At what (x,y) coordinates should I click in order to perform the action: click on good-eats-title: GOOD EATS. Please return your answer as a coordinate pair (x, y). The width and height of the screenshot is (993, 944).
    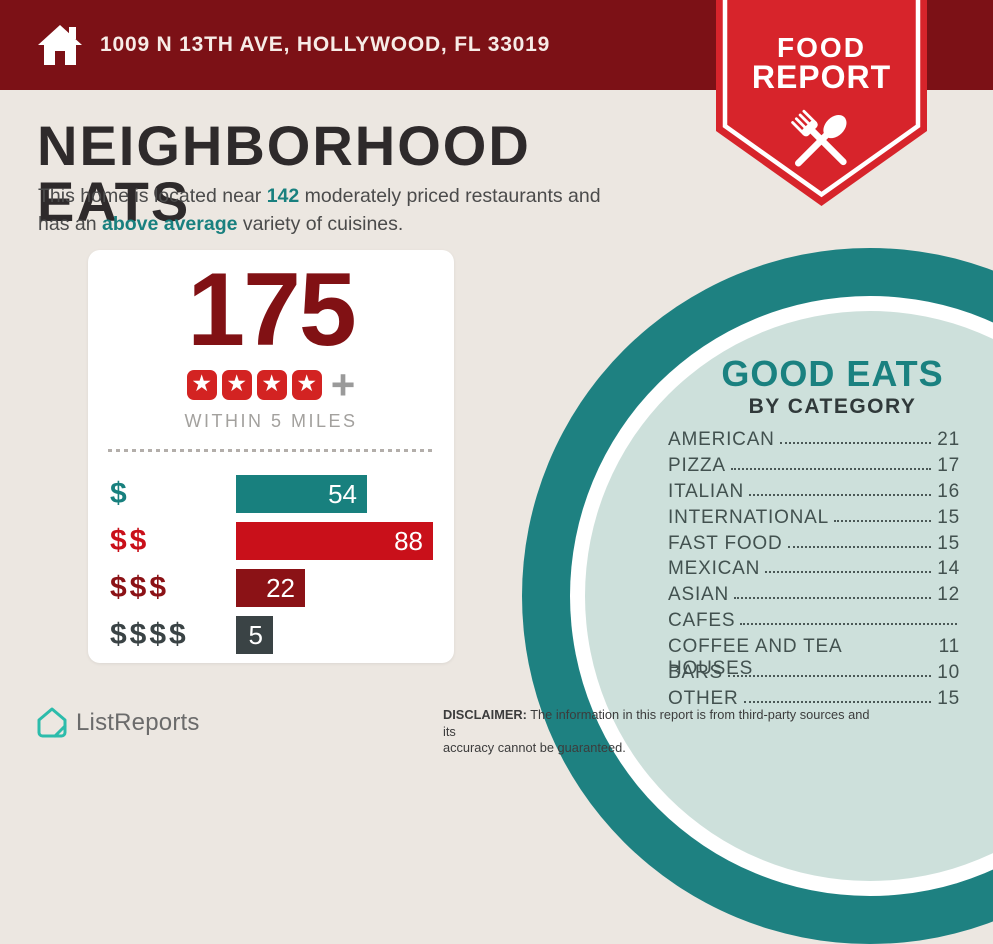
    Looking at the image, I should click on (832, 373).